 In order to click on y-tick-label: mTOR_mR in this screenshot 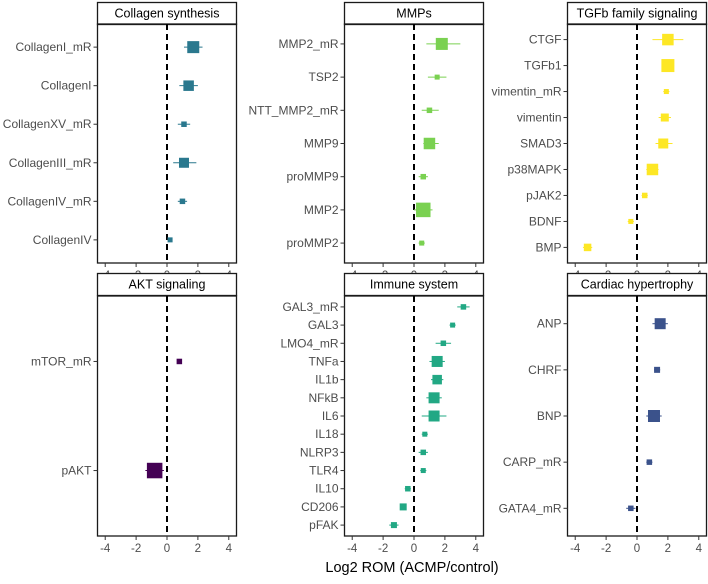, I will do `click(61, 361)`.